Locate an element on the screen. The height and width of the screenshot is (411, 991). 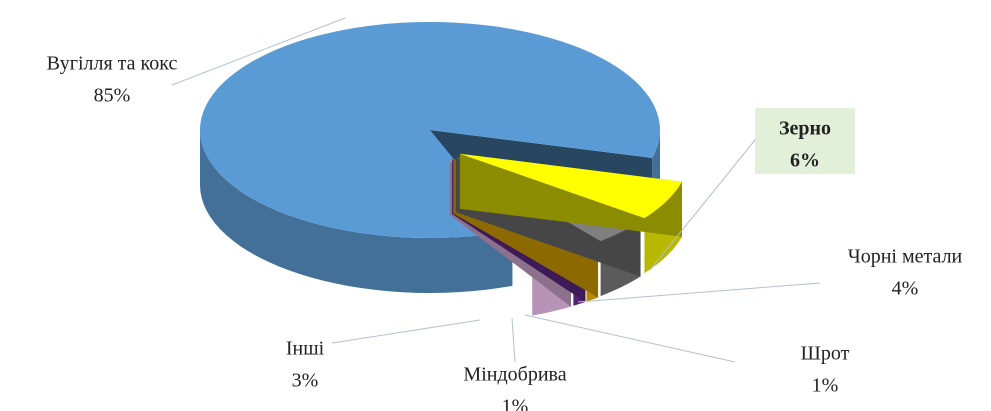
category-label: Вугілля та кокс is located at coordinates (112, 64).